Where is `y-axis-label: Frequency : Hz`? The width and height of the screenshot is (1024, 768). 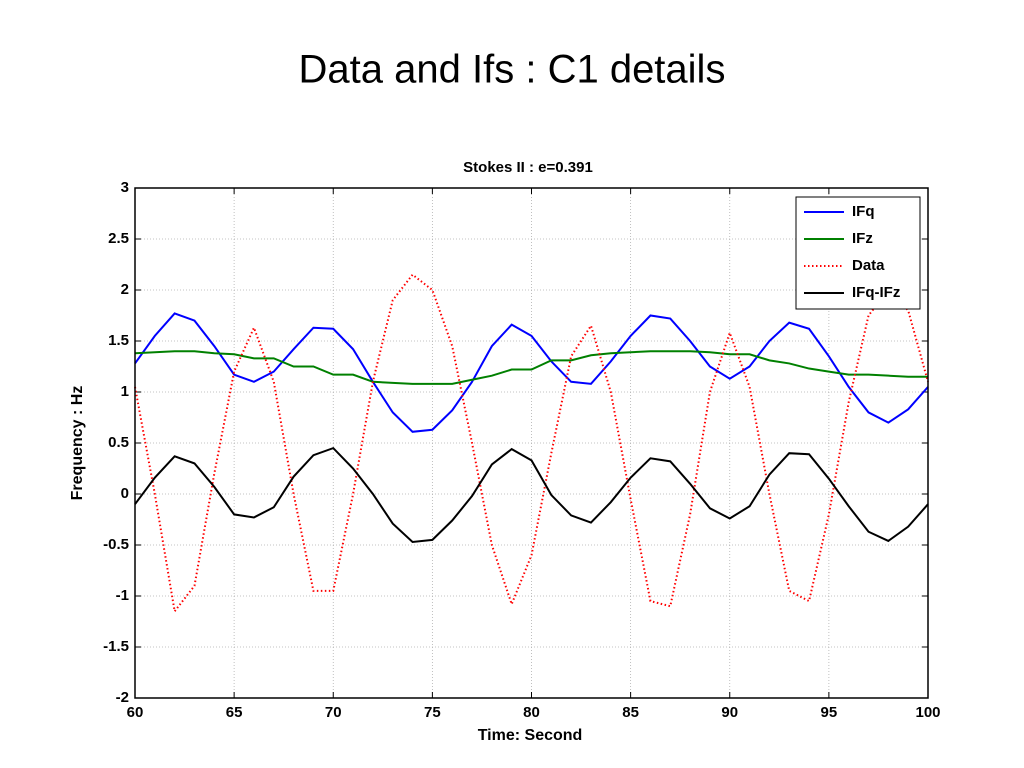 y-axis-label: Frequency : Hz is located at coordinates (77, 443).